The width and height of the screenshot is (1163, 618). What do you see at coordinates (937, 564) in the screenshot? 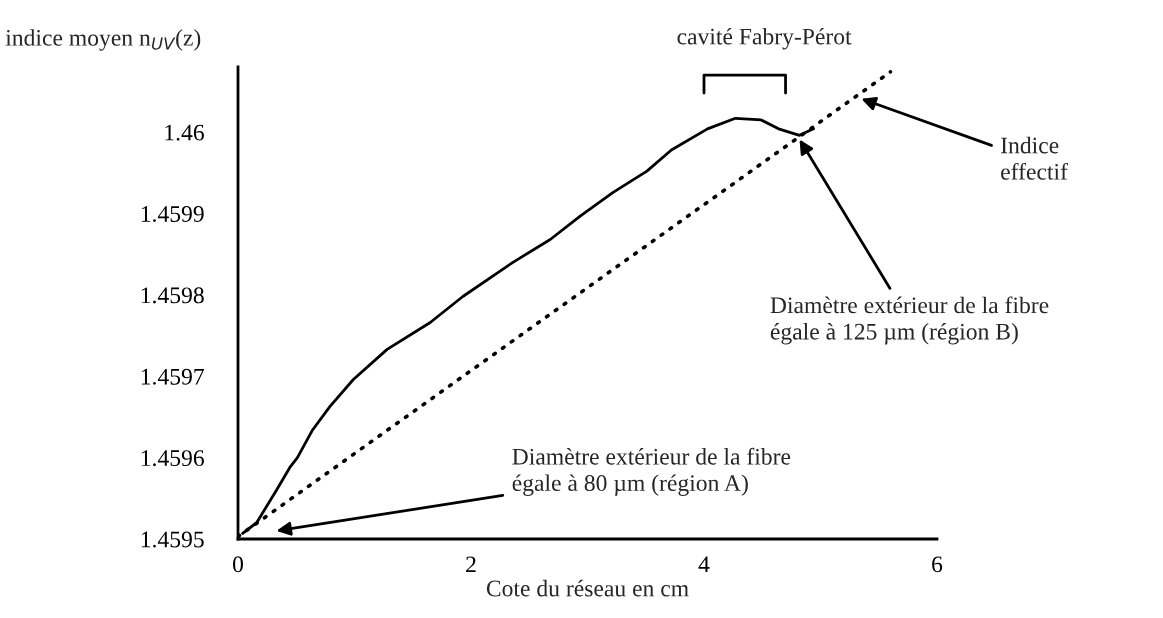
I see `x-tick-label: 6` at bounding box center [937, 564].